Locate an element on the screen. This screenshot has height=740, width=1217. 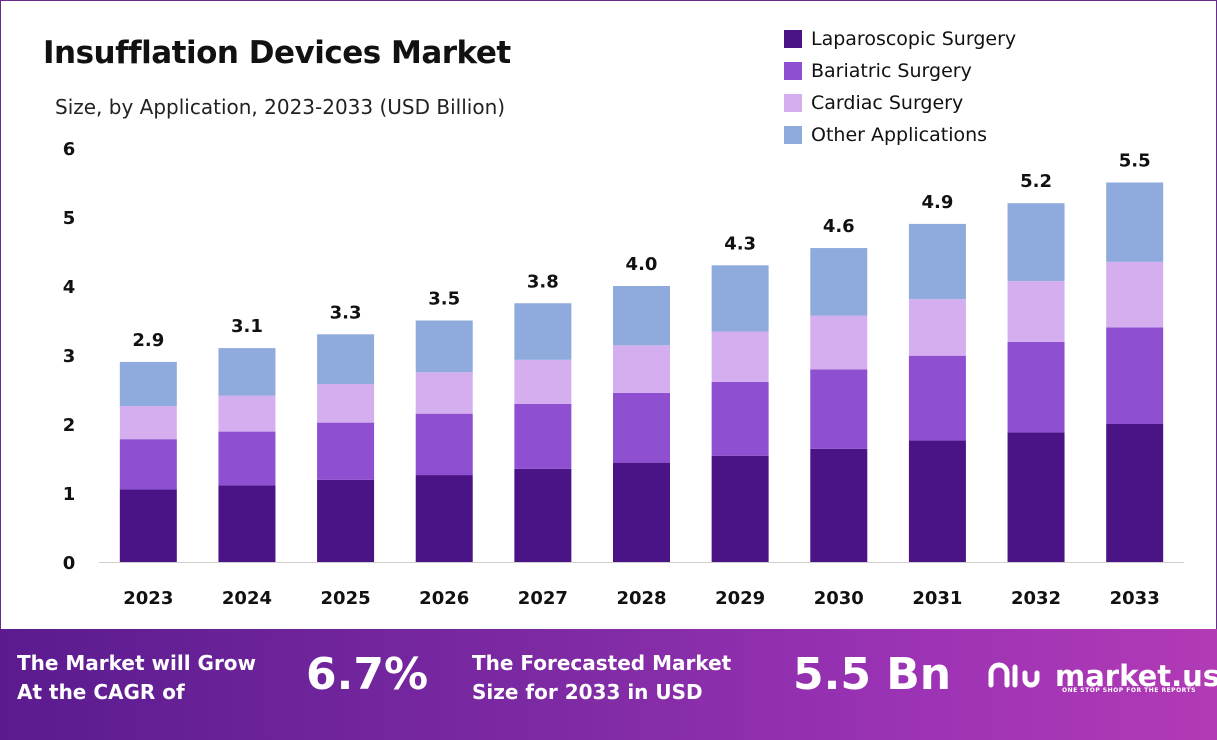
legend-item-cardiac: Cardiac Surgery is located at coordinates (900, 103).